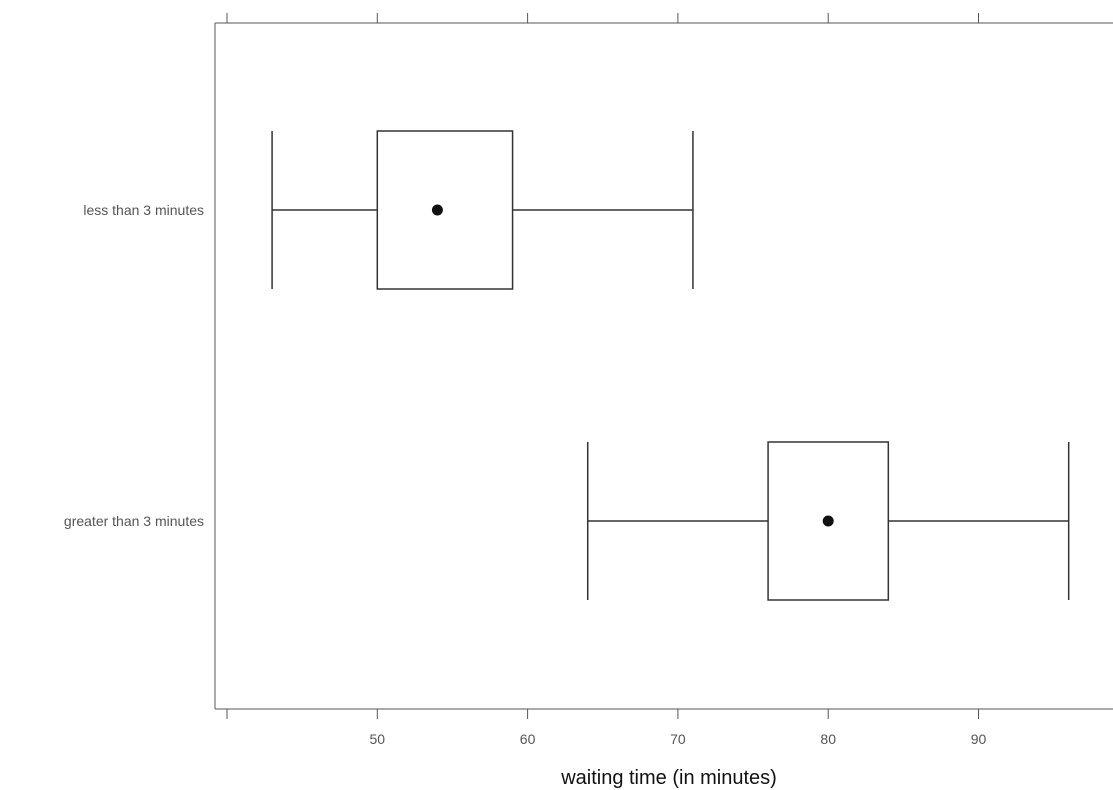 The height and width of the screenshot is (790, 1113). I want to click on x-axis-title: waiting time (in minutes), so click(668, 778).